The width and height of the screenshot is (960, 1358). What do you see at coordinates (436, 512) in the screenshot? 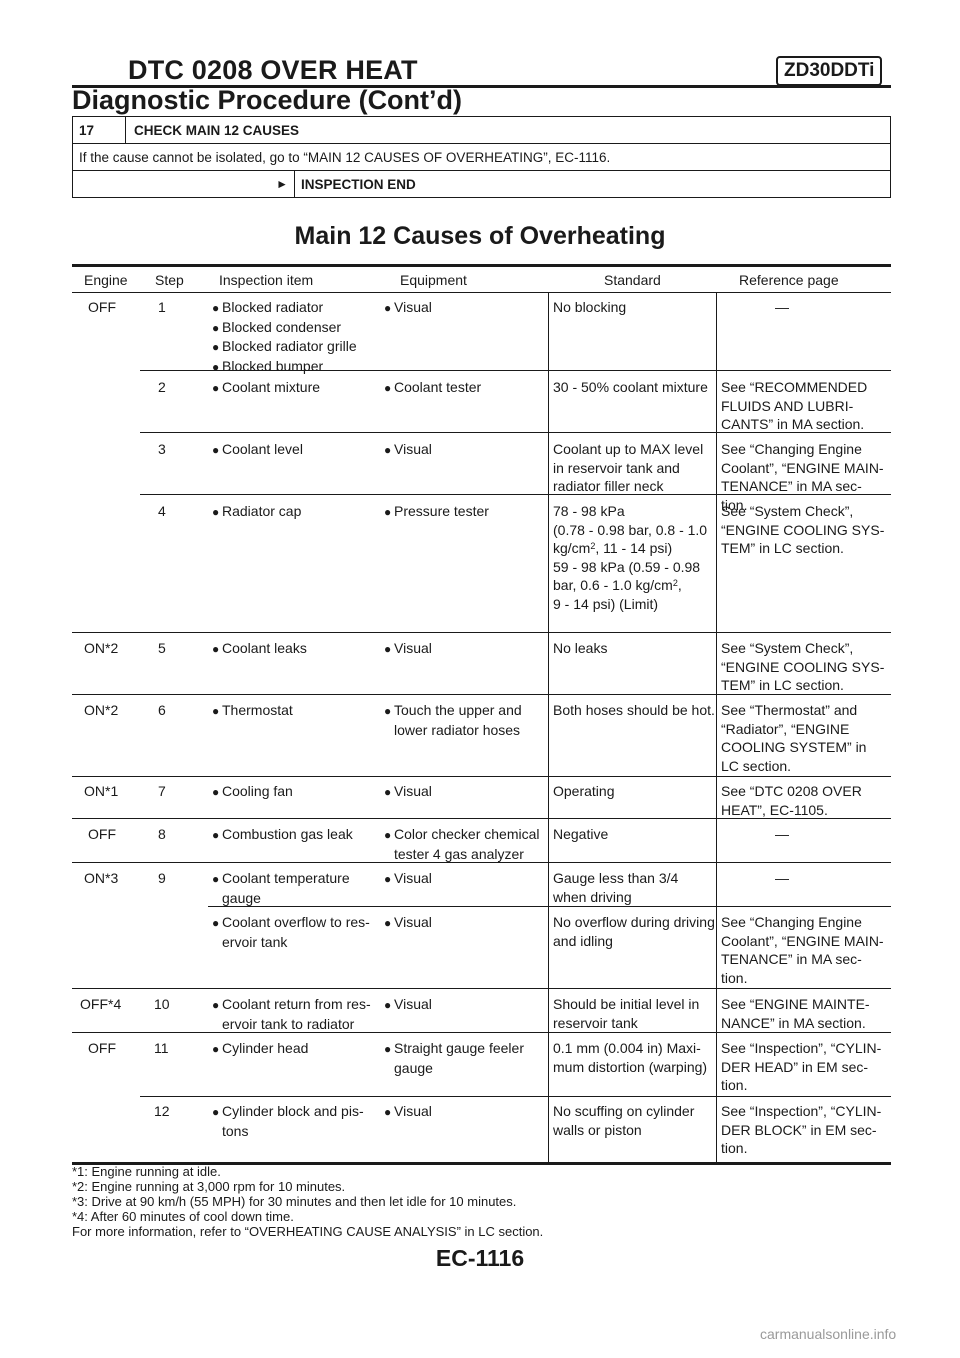
I see `table-cell-equipment: ● Pressure tester` at bounding box center [436, 512].